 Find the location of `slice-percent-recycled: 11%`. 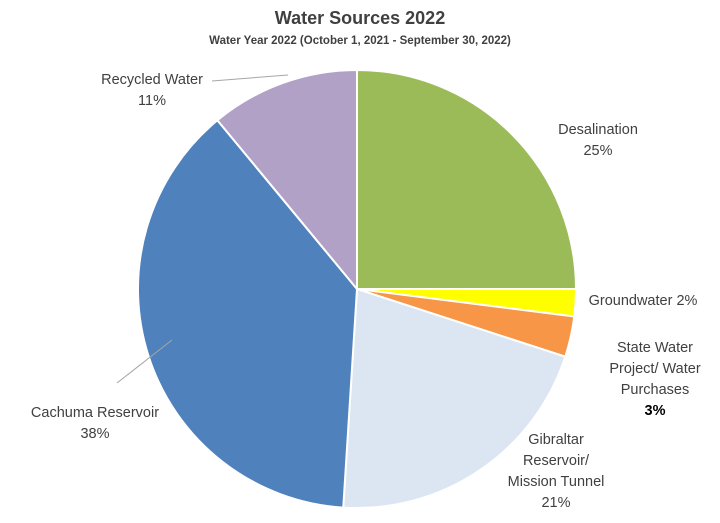

slice-percent-recycled: 11% is located at coordinates (152, 101).